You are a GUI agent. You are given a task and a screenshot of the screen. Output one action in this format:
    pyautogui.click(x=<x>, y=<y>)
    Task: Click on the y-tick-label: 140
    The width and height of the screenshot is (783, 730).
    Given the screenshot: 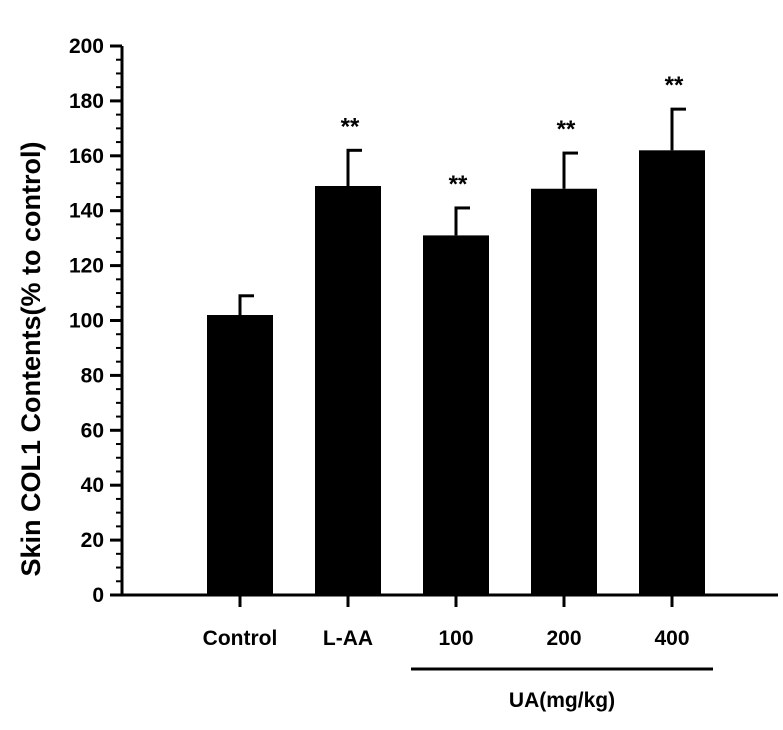 What is the action you would take?
    pyautogui.click(x=86, y=211)
    